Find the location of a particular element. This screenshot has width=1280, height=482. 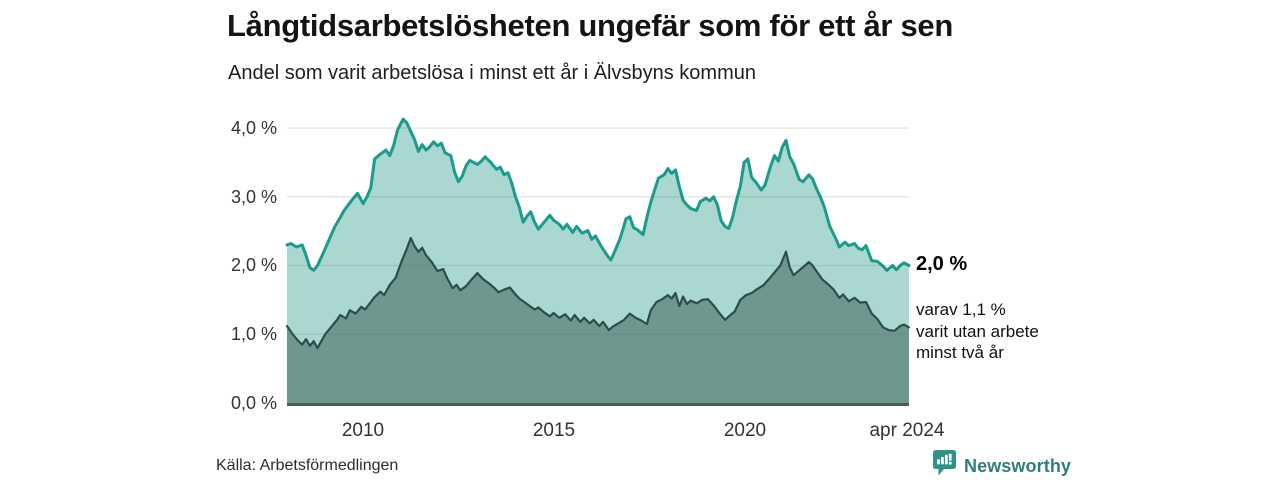

y-axis-tick-label: 1,0 % is located at coordinates (253, 334).